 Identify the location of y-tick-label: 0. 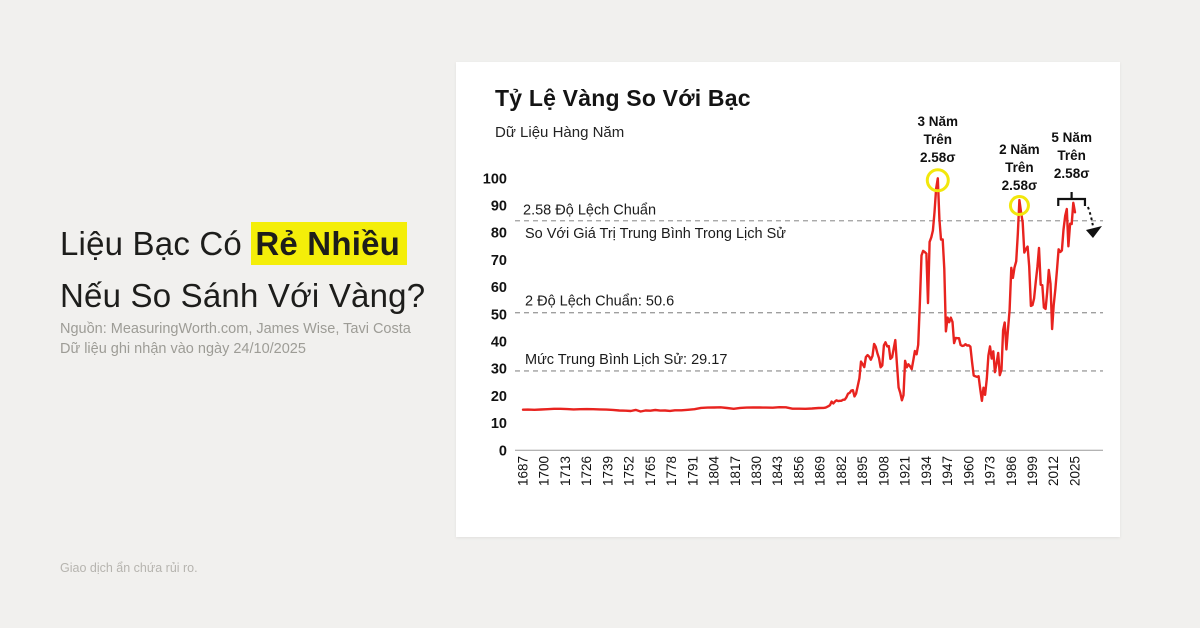
(503, 451).